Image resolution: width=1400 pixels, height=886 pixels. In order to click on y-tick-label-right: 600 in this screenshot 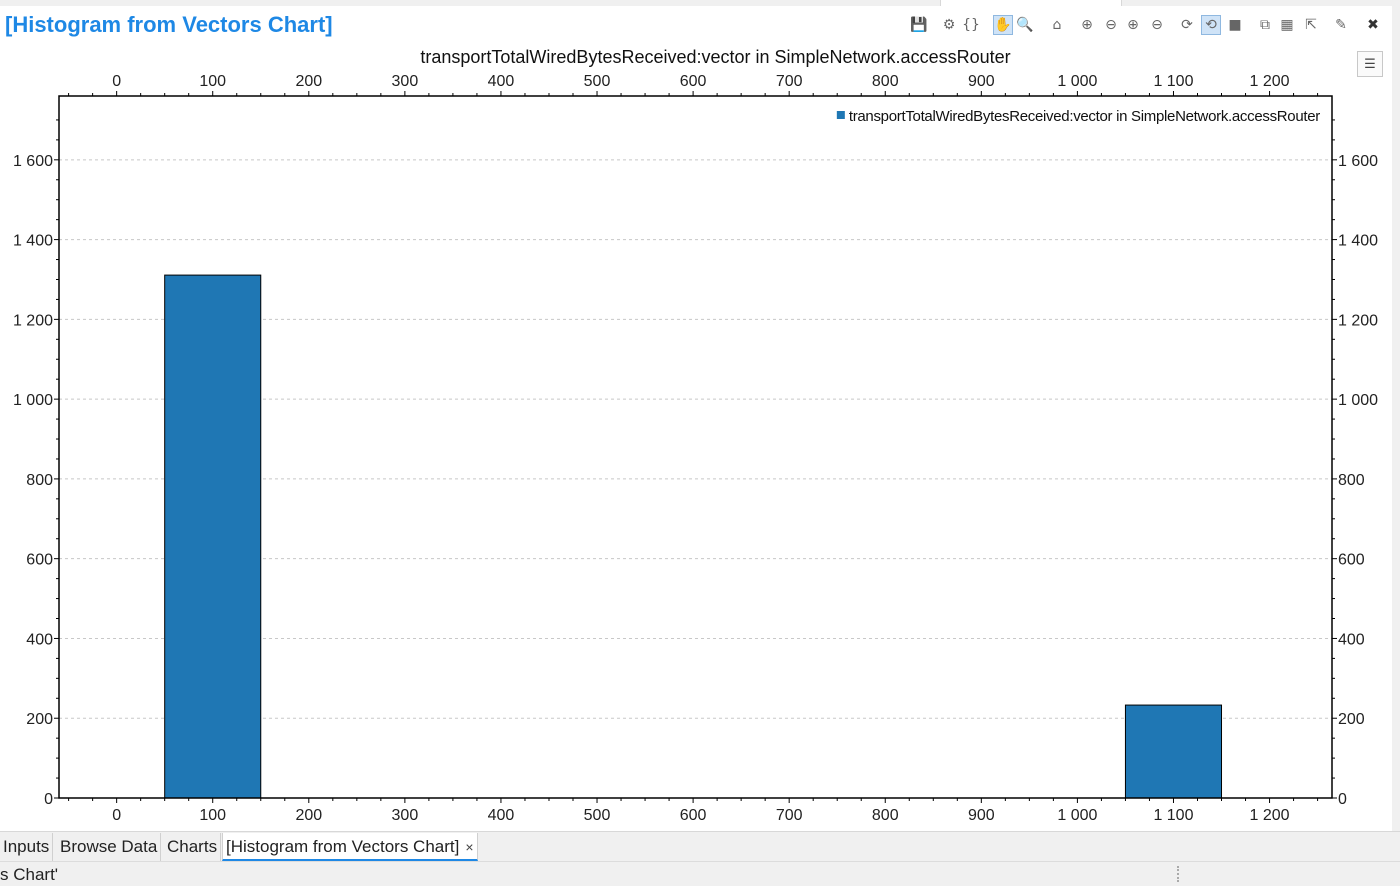, I will do `click(1351, 560)`.